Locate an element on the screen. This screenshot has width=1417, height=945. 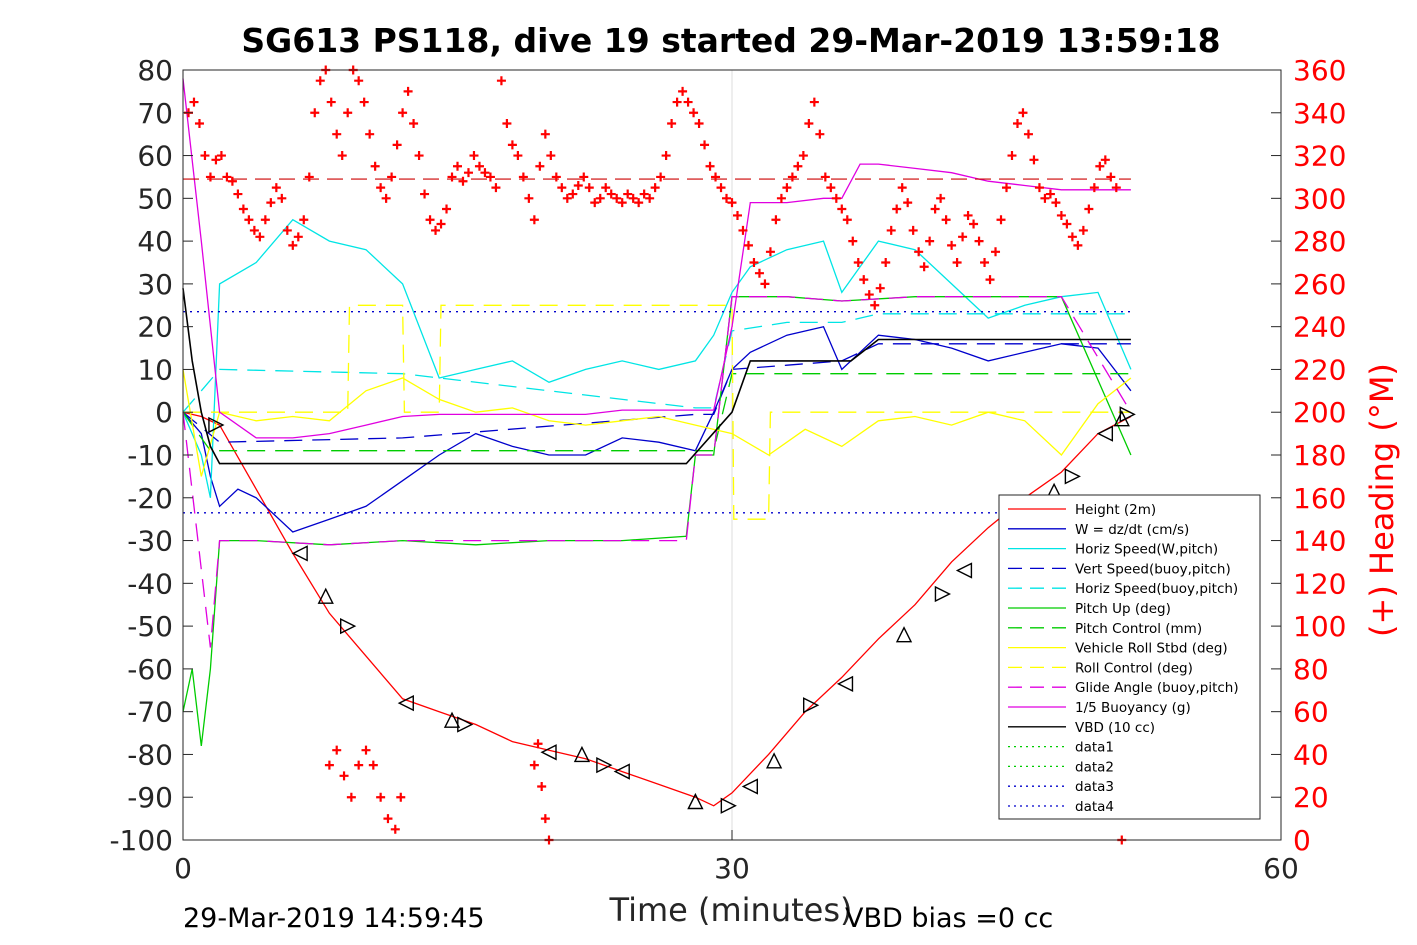
y-left-tick-label: -30 is located at coordinates (150, 541).